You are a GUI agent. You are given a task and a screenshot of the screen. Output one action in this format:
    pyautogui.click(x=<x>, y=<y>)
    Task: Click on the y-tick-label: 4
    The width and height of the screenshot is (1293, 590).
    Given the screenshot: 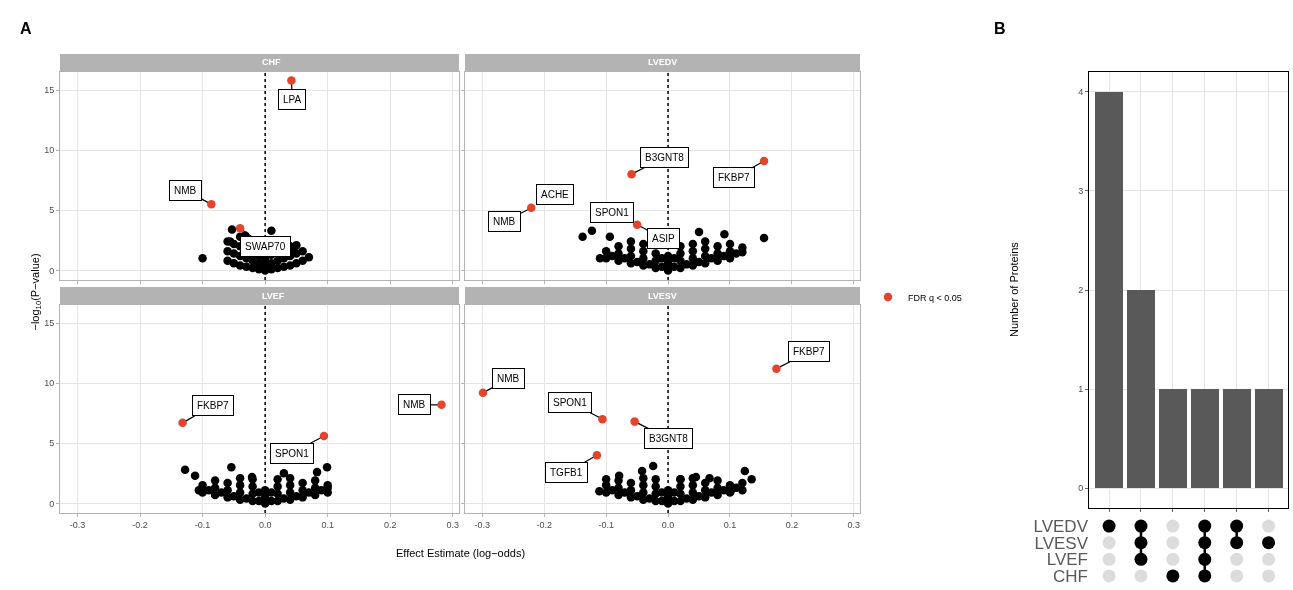 What is the action you would take?
    pyautogui.click(x=1081, y=91)
    